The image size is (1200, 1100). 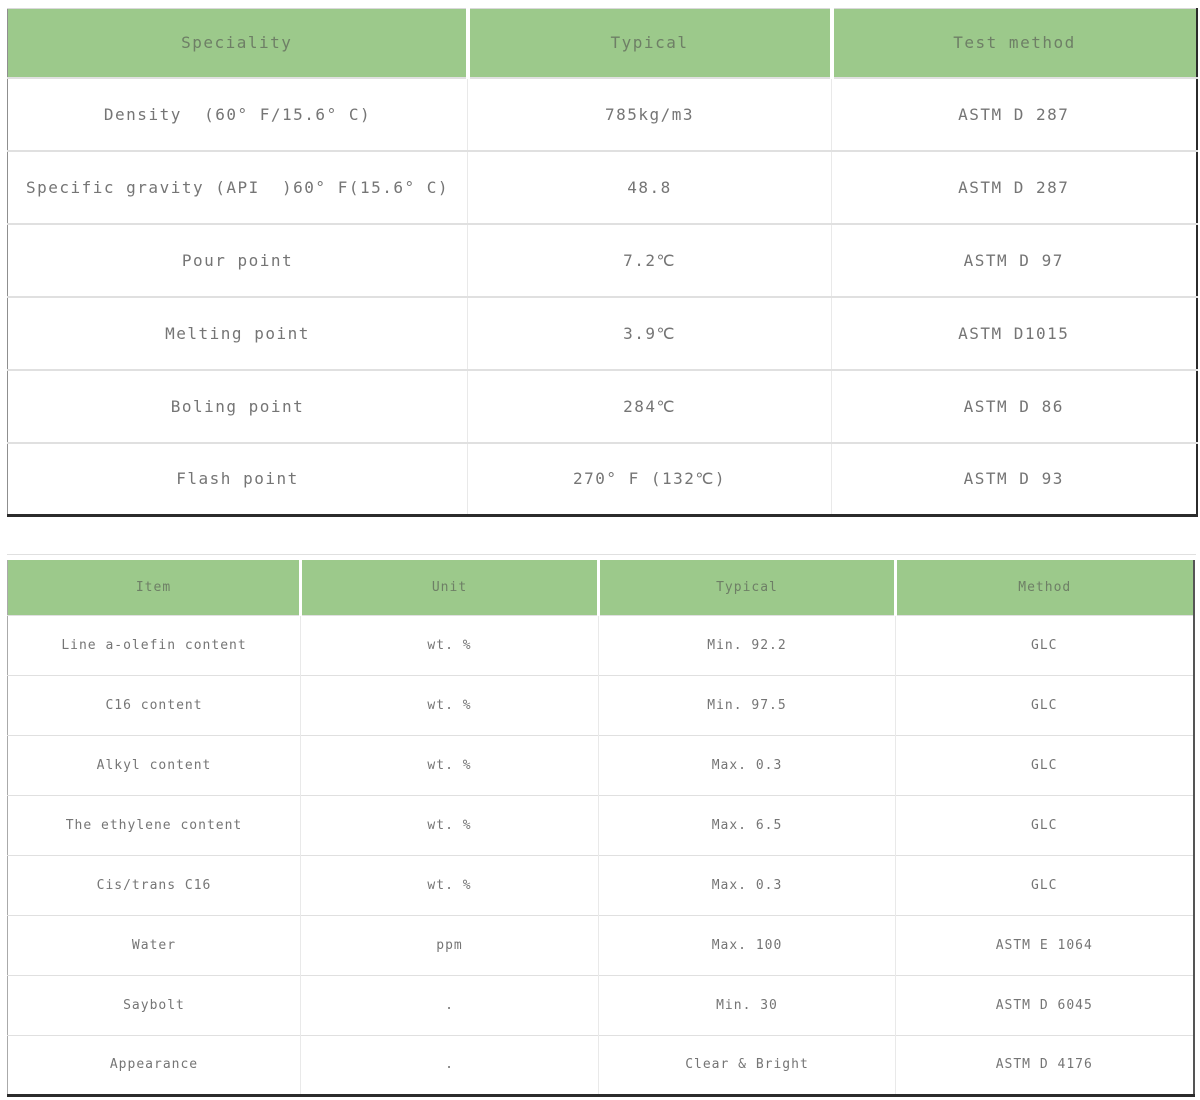 I want to click on content-table-cell: Appearance, so click(x=154, y=1064).